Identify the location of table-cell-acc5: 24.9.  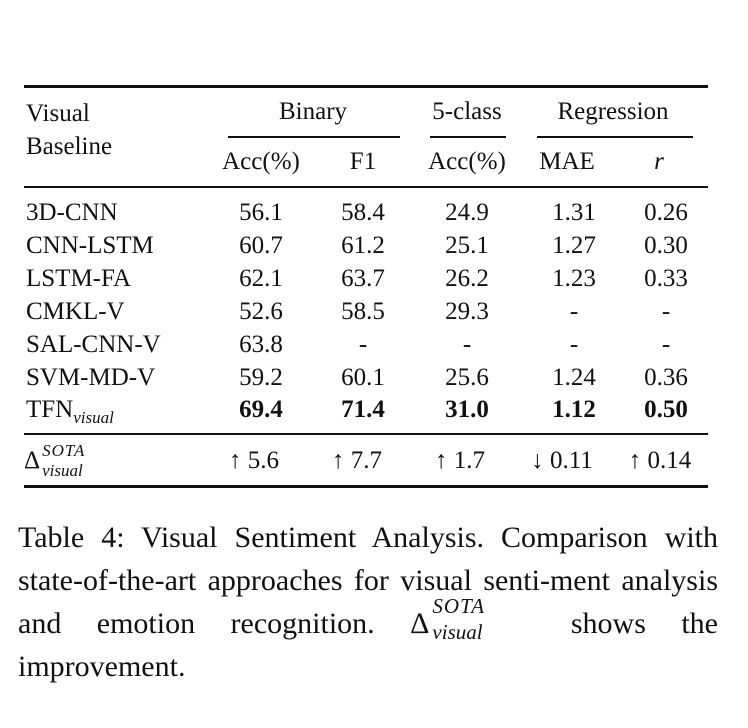
(467, 212).